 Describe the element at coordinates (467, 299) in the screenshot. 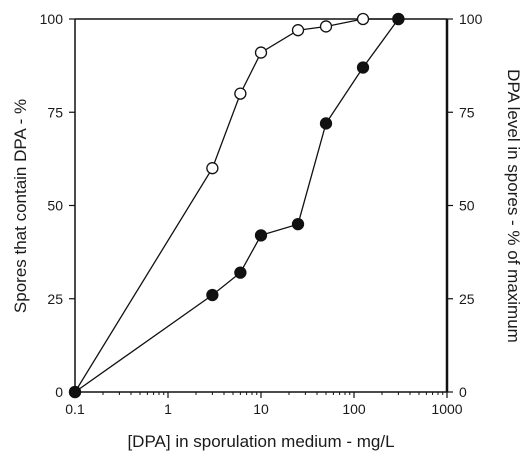

I see `y2-tick-label: 25` at that location.